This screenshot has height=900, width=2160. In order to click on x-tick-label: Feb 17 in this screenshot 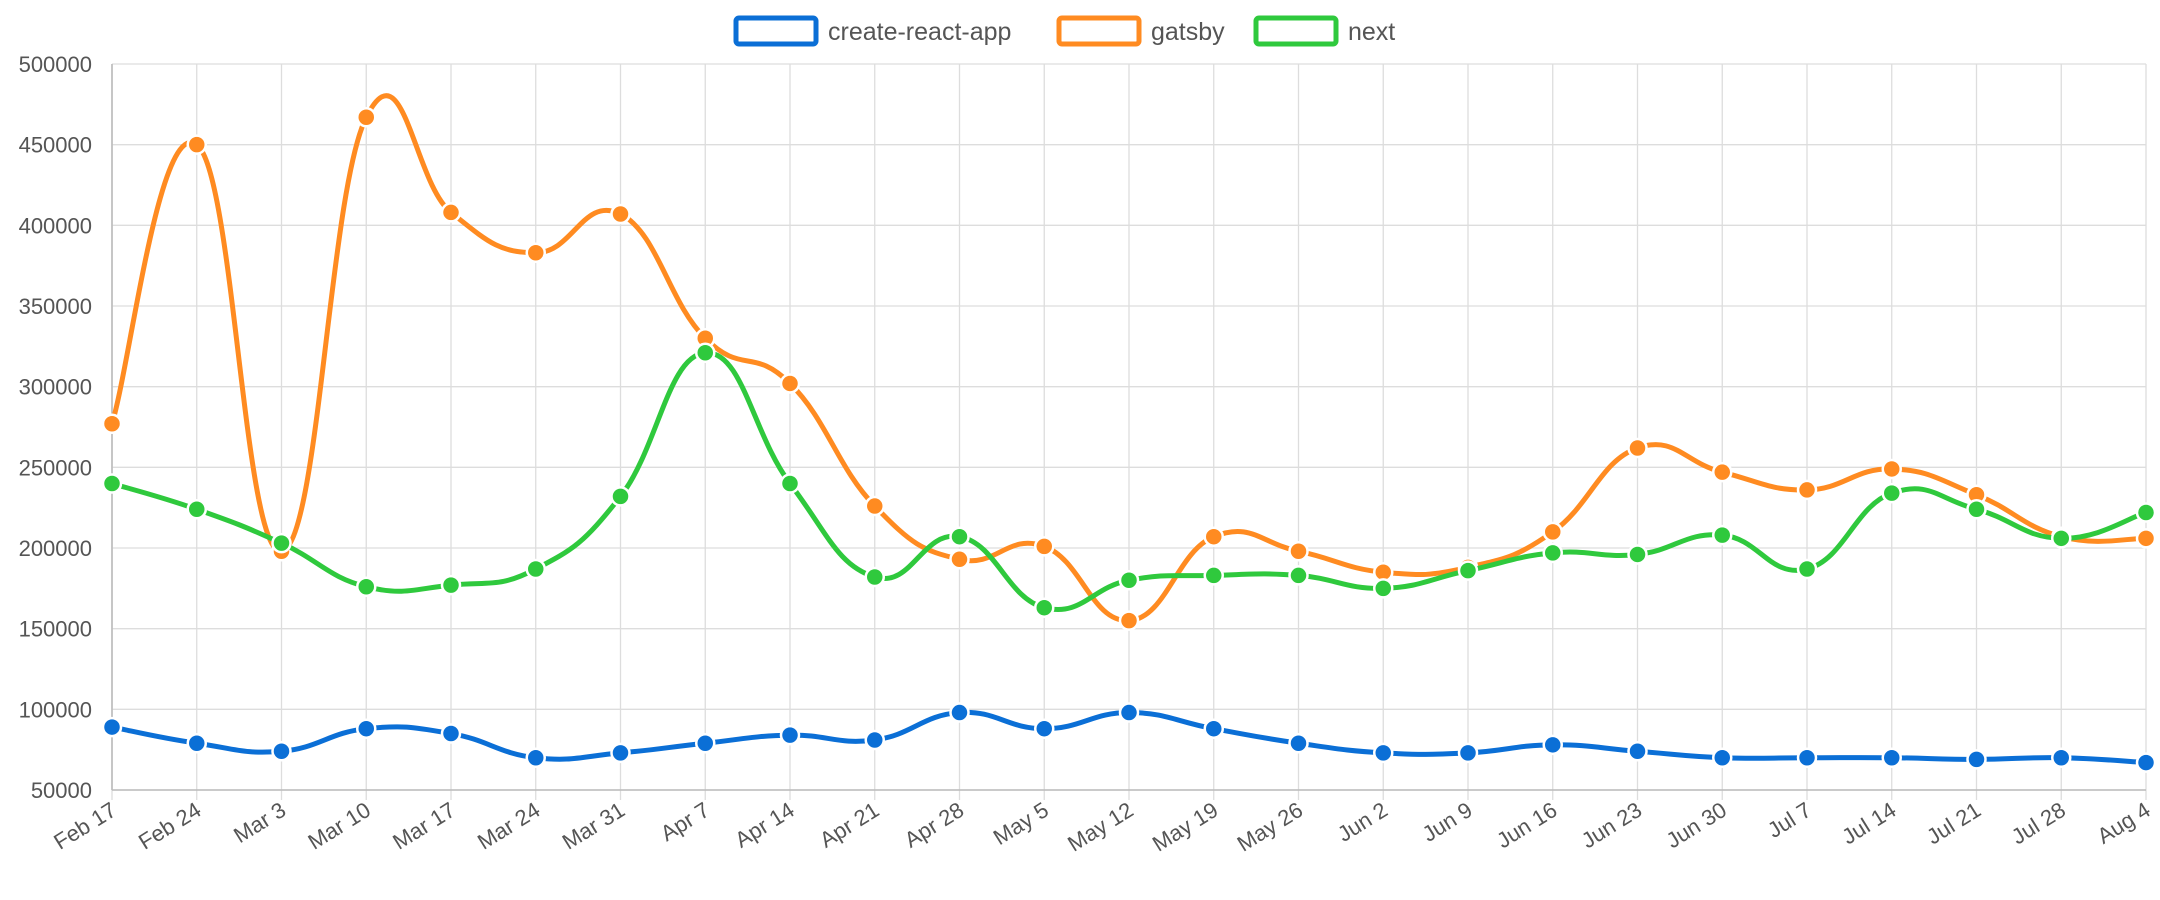, I will do `click(84, 826)`.